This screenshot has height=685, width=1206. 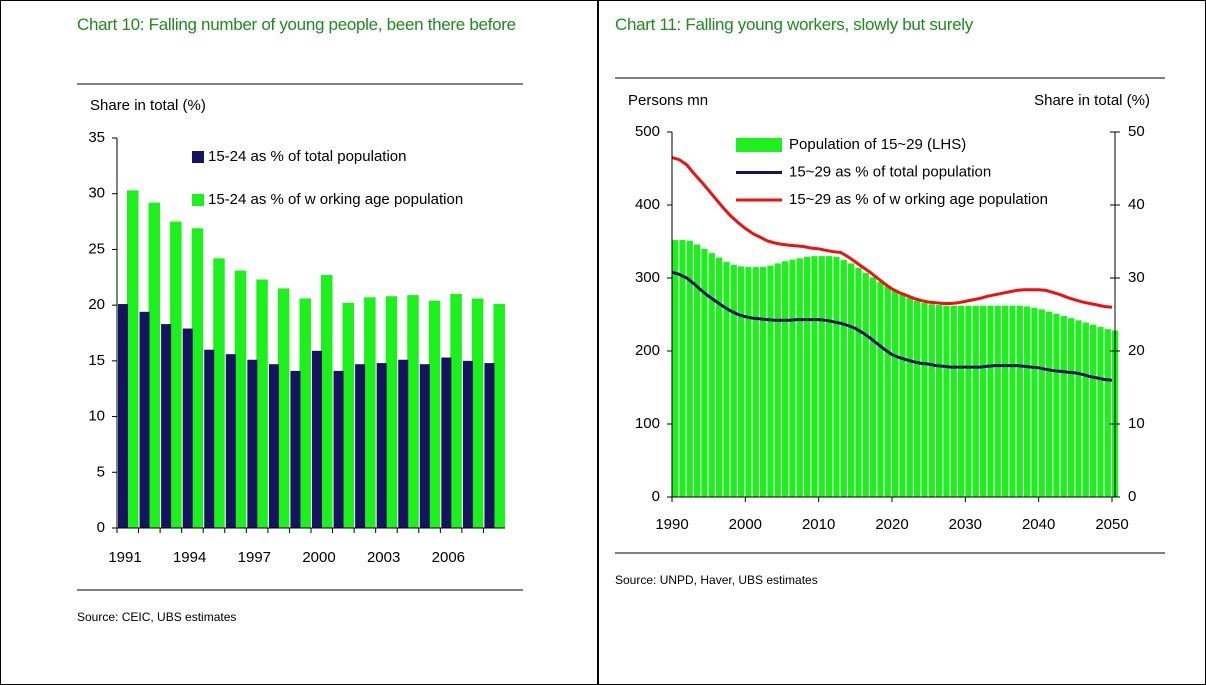 I want to click on x-tick-label: 2030, so click(x=965, y=524).